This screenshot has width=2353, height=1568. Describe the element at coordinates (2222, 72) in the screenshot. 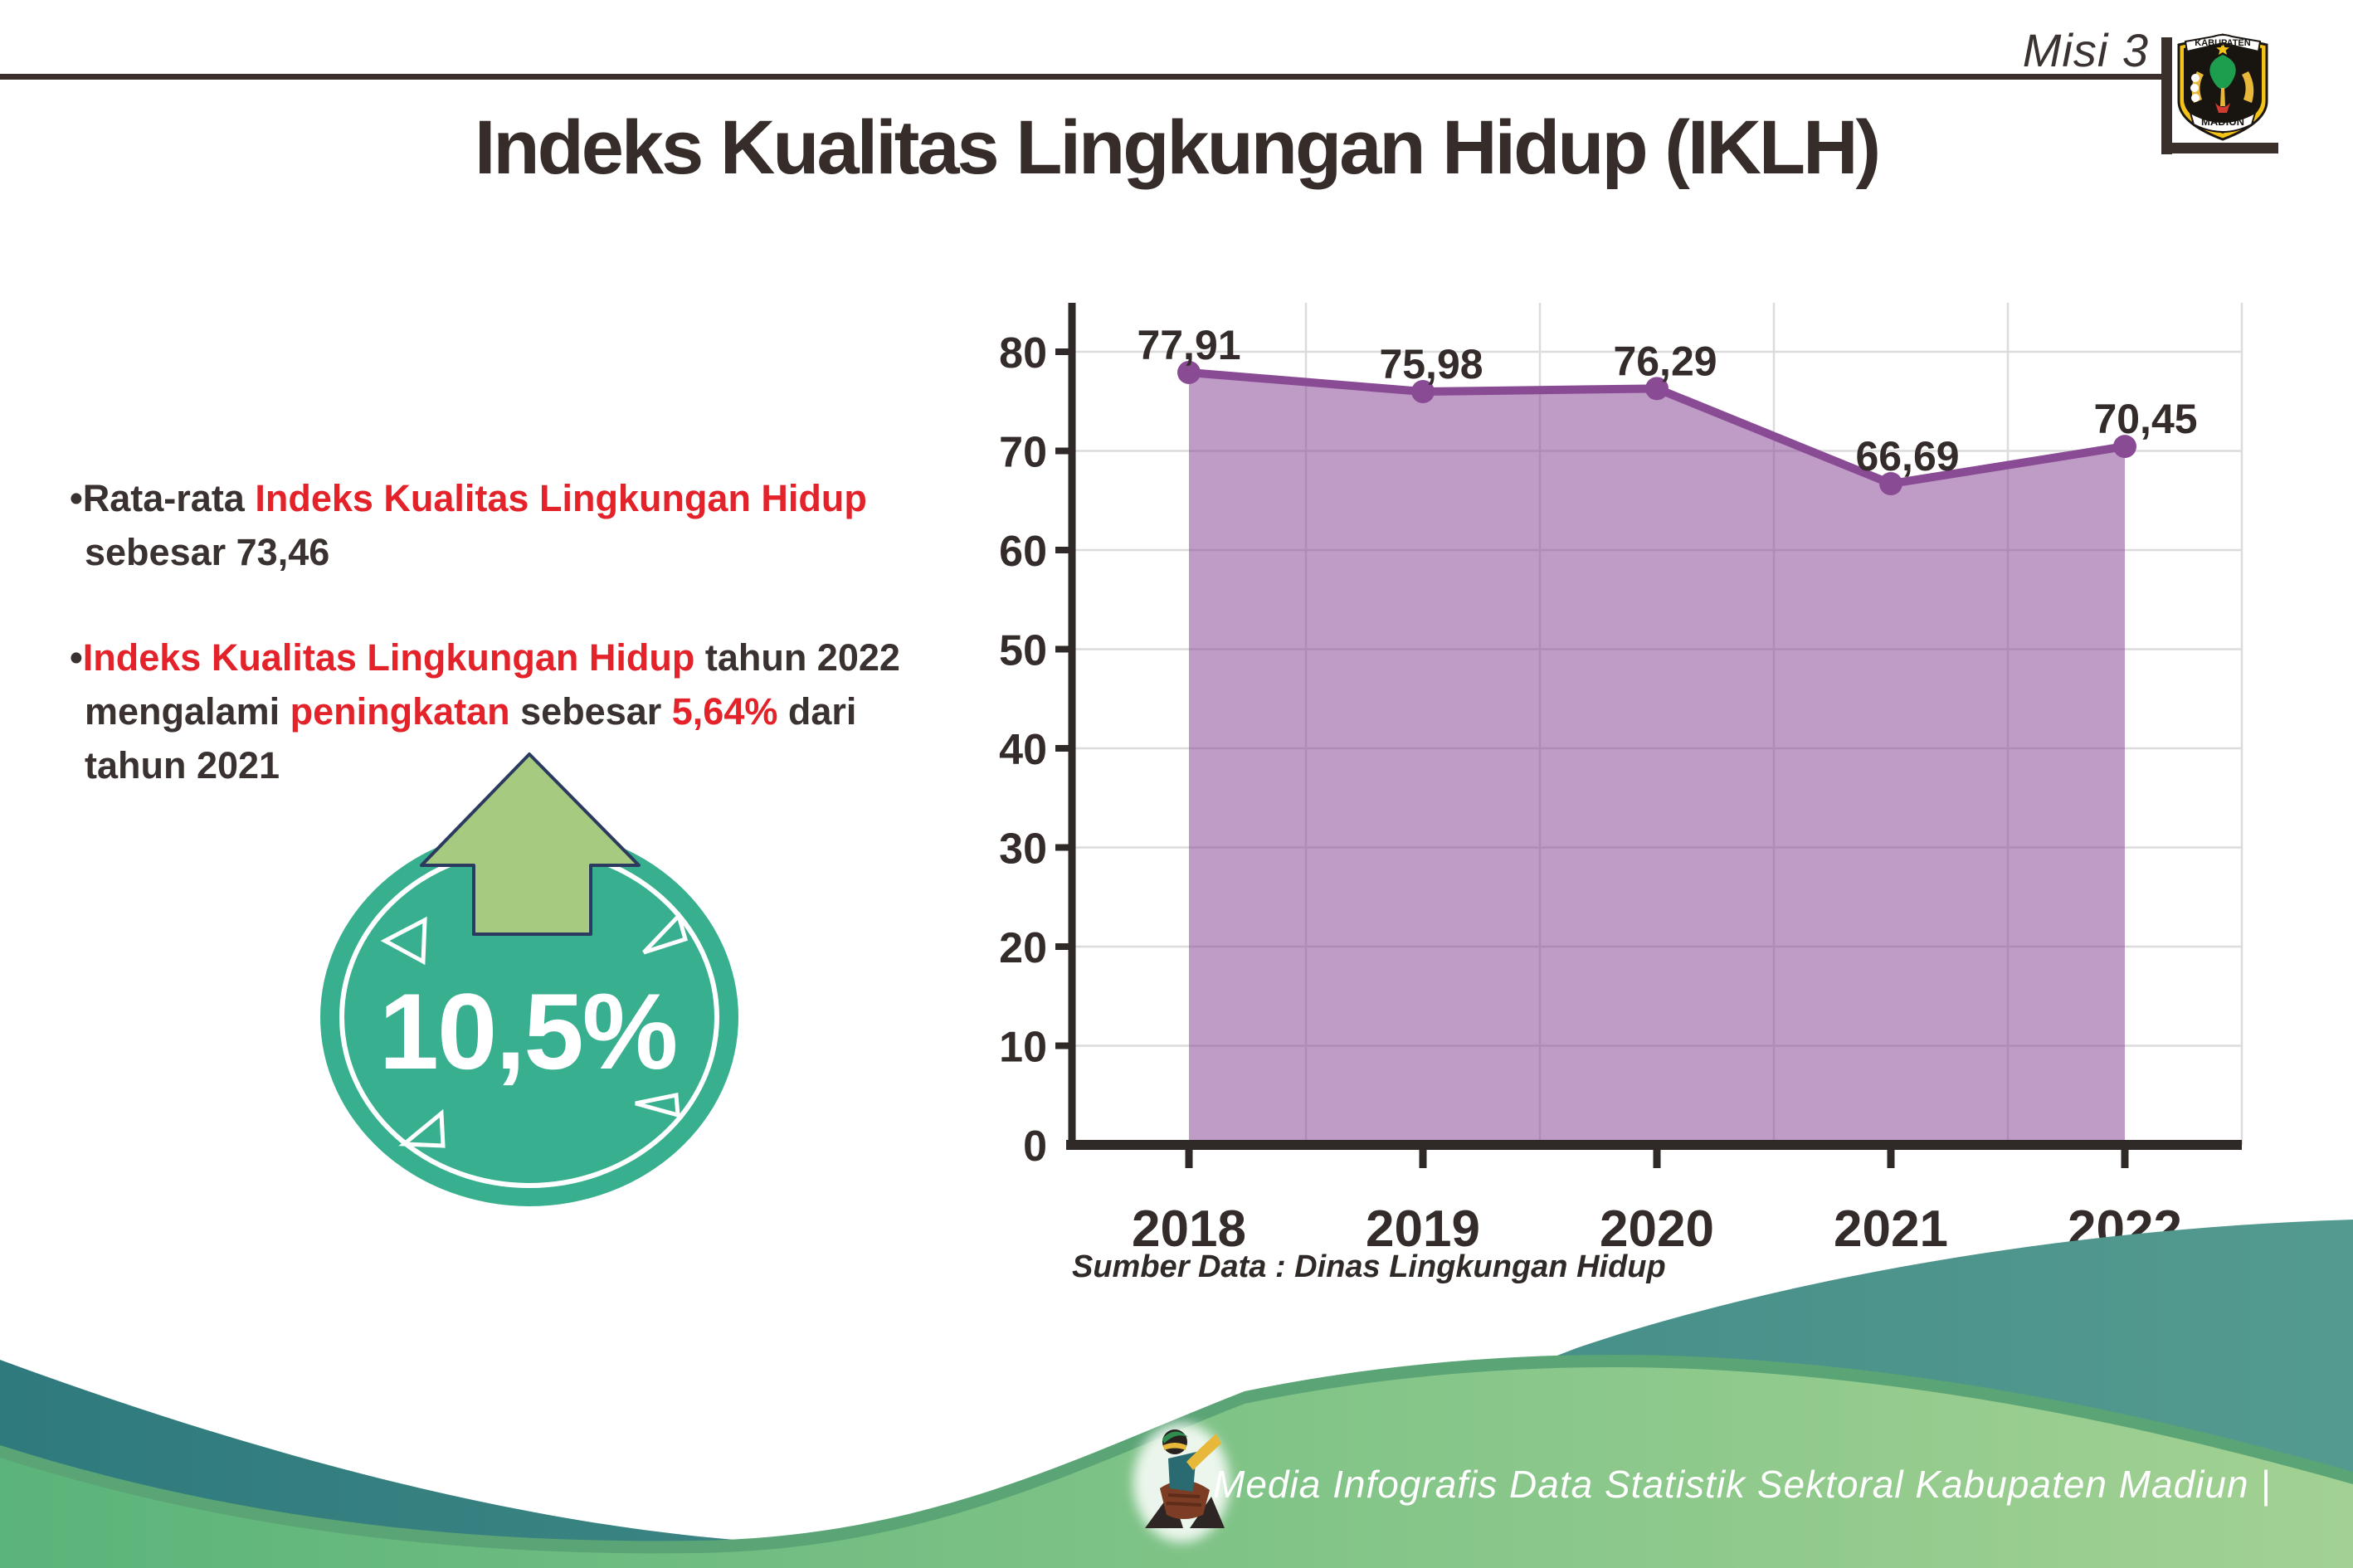

I see `logo-tree` at that location.